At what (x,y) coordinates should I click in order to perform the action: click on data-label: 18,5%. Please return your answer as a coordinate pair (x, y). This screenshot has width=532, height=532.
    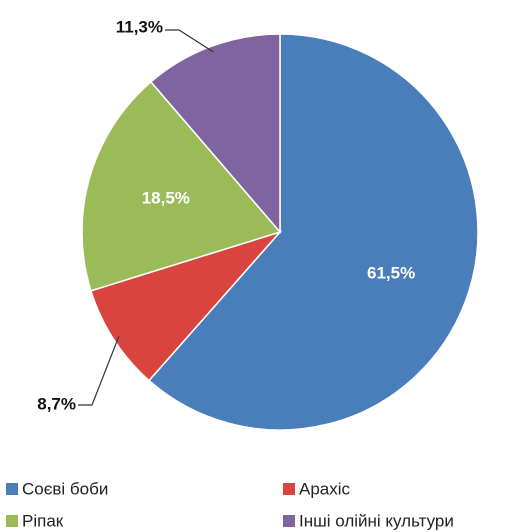
    Looking at the image, I should click on (166, 198).